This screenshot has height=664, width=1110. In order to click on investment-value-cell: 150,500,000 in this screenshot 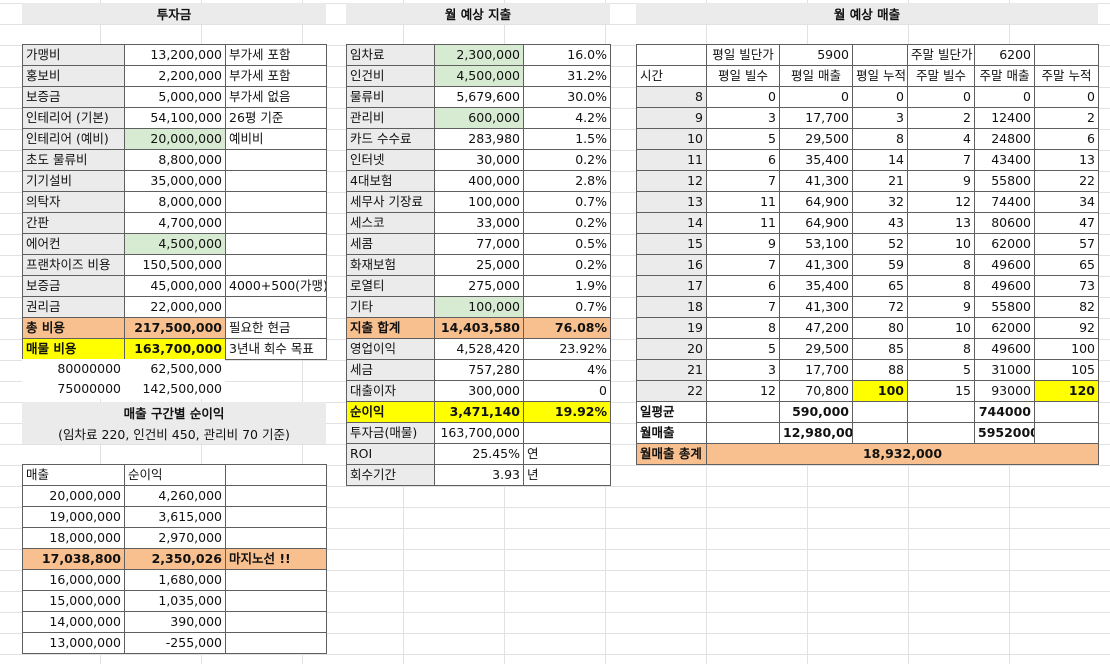, I will do `click(175, 265)`.